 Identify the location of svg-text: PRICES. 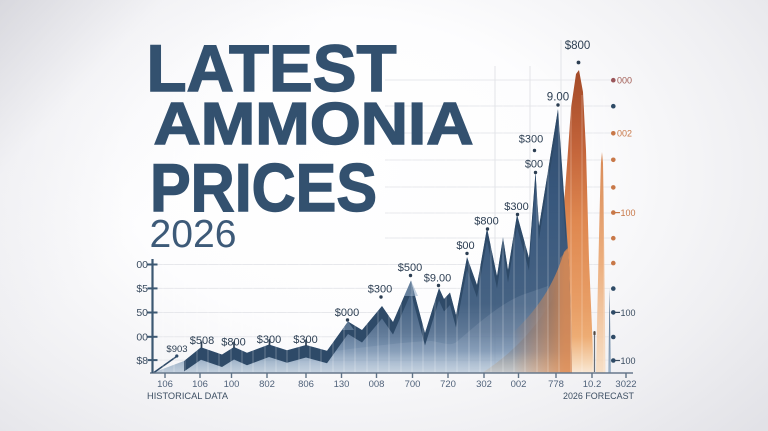
(263, 188).